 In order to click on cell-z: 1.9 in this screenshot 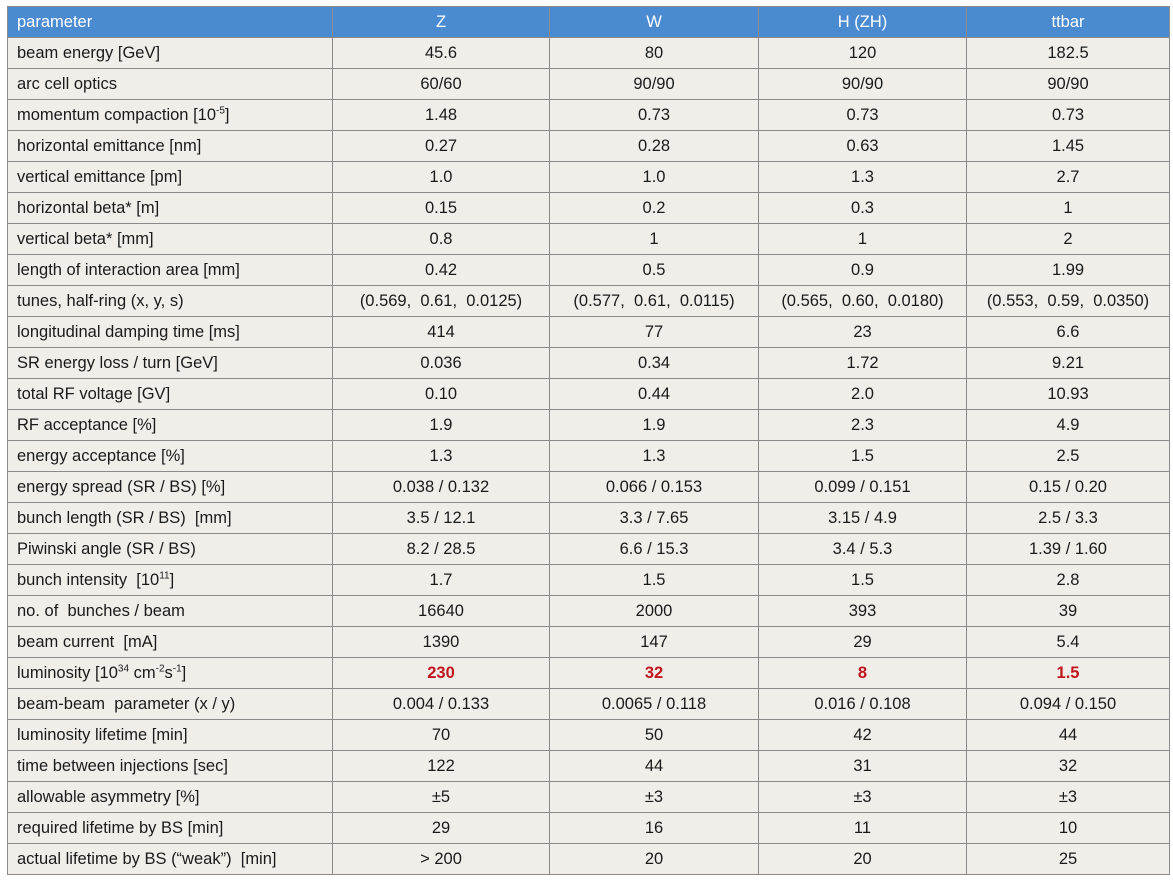, I will do `click(441, 425)`.